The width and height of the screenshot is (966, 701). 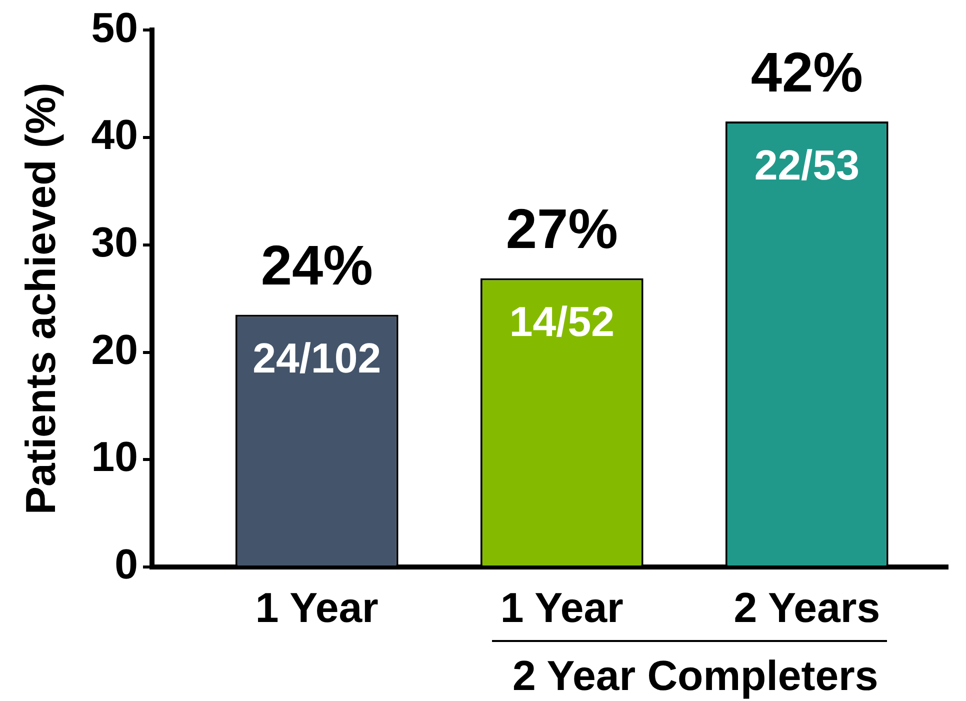 I want to click on data-label: 24%, so click(x=316, y=265).